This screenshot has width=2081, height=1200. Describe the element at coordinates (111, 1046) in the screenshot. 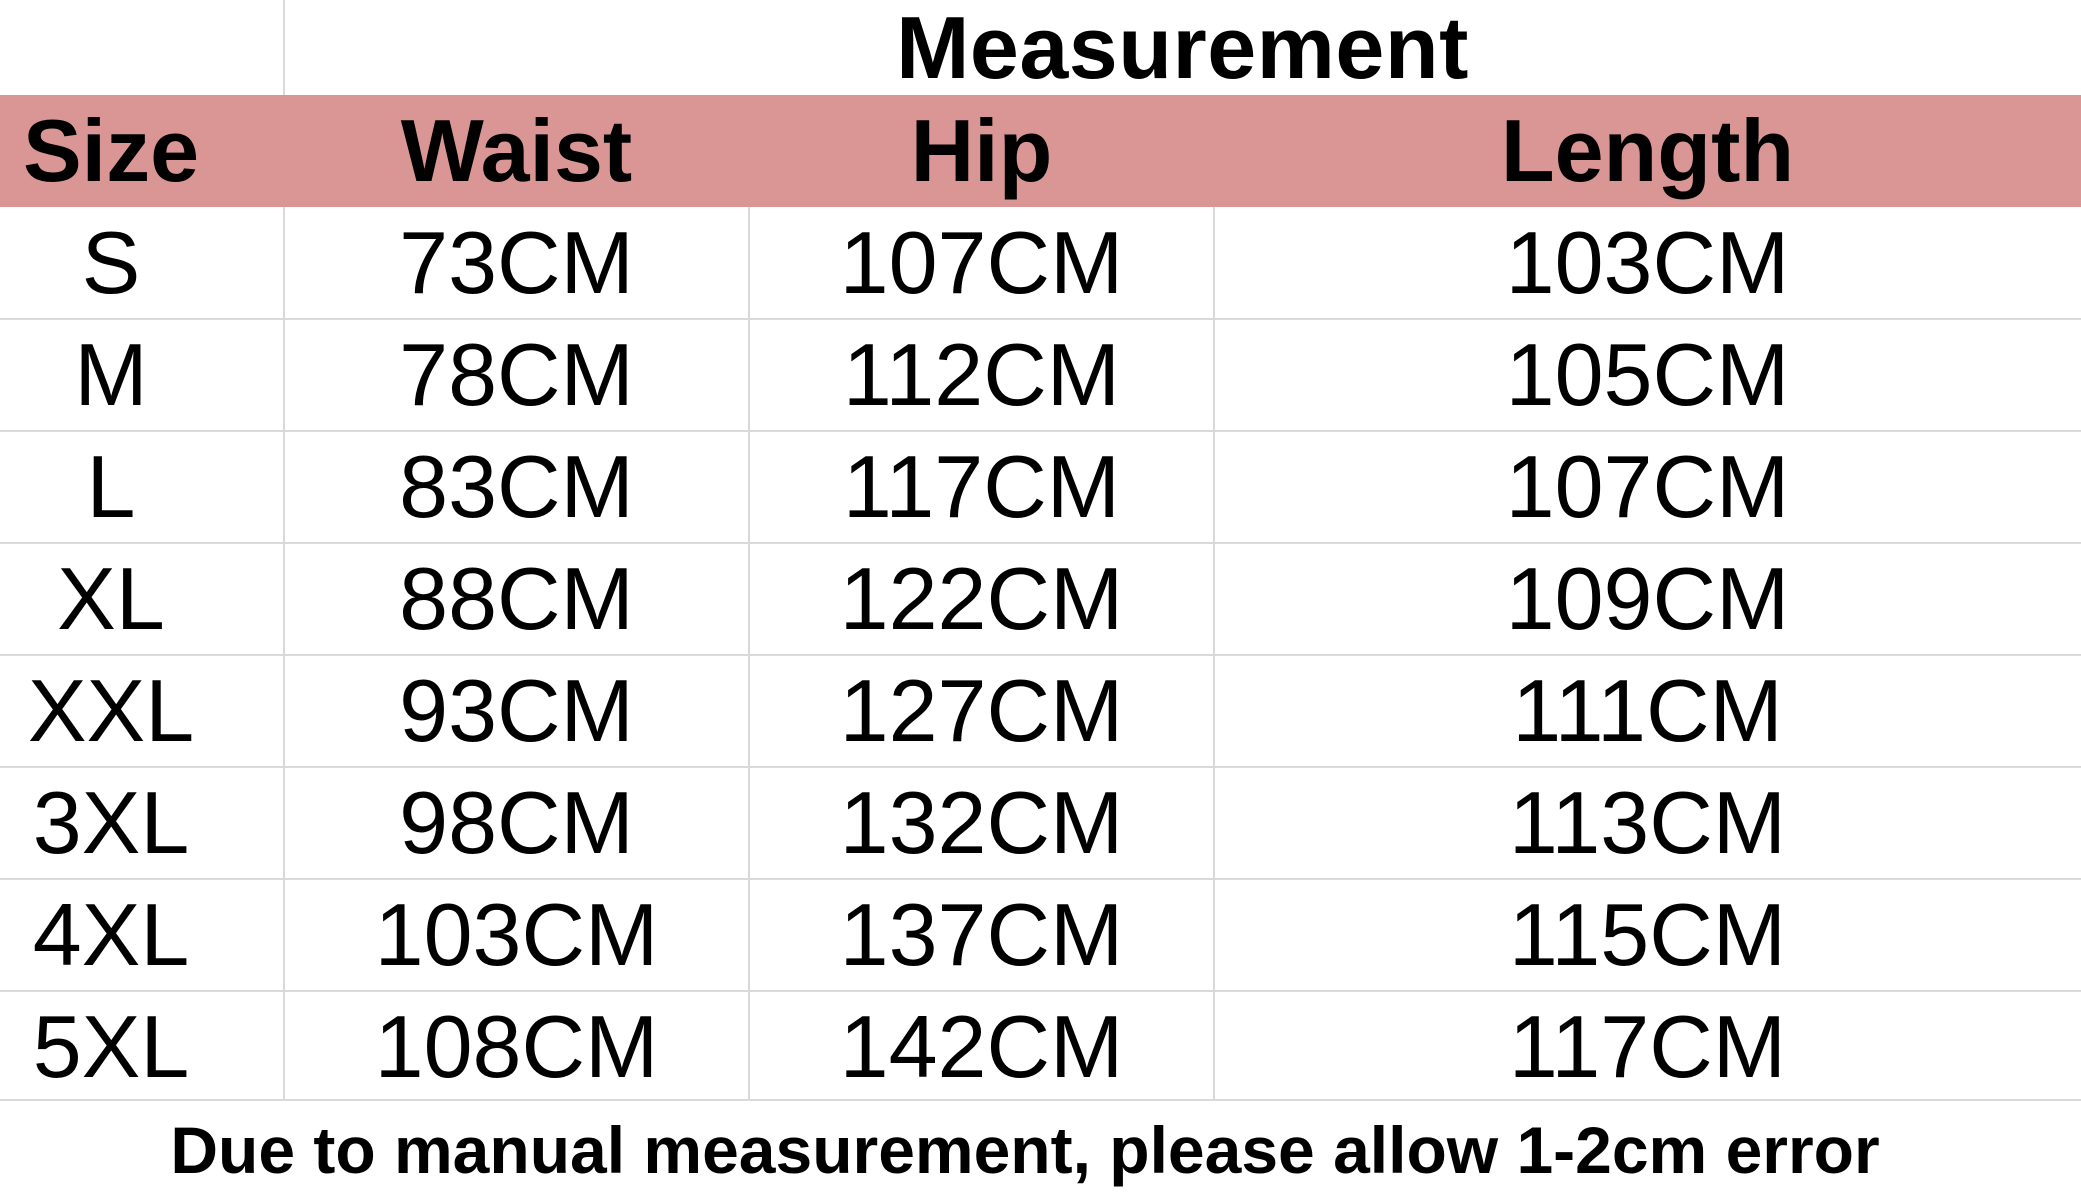

I see `cell-size: 5XL` at that location.